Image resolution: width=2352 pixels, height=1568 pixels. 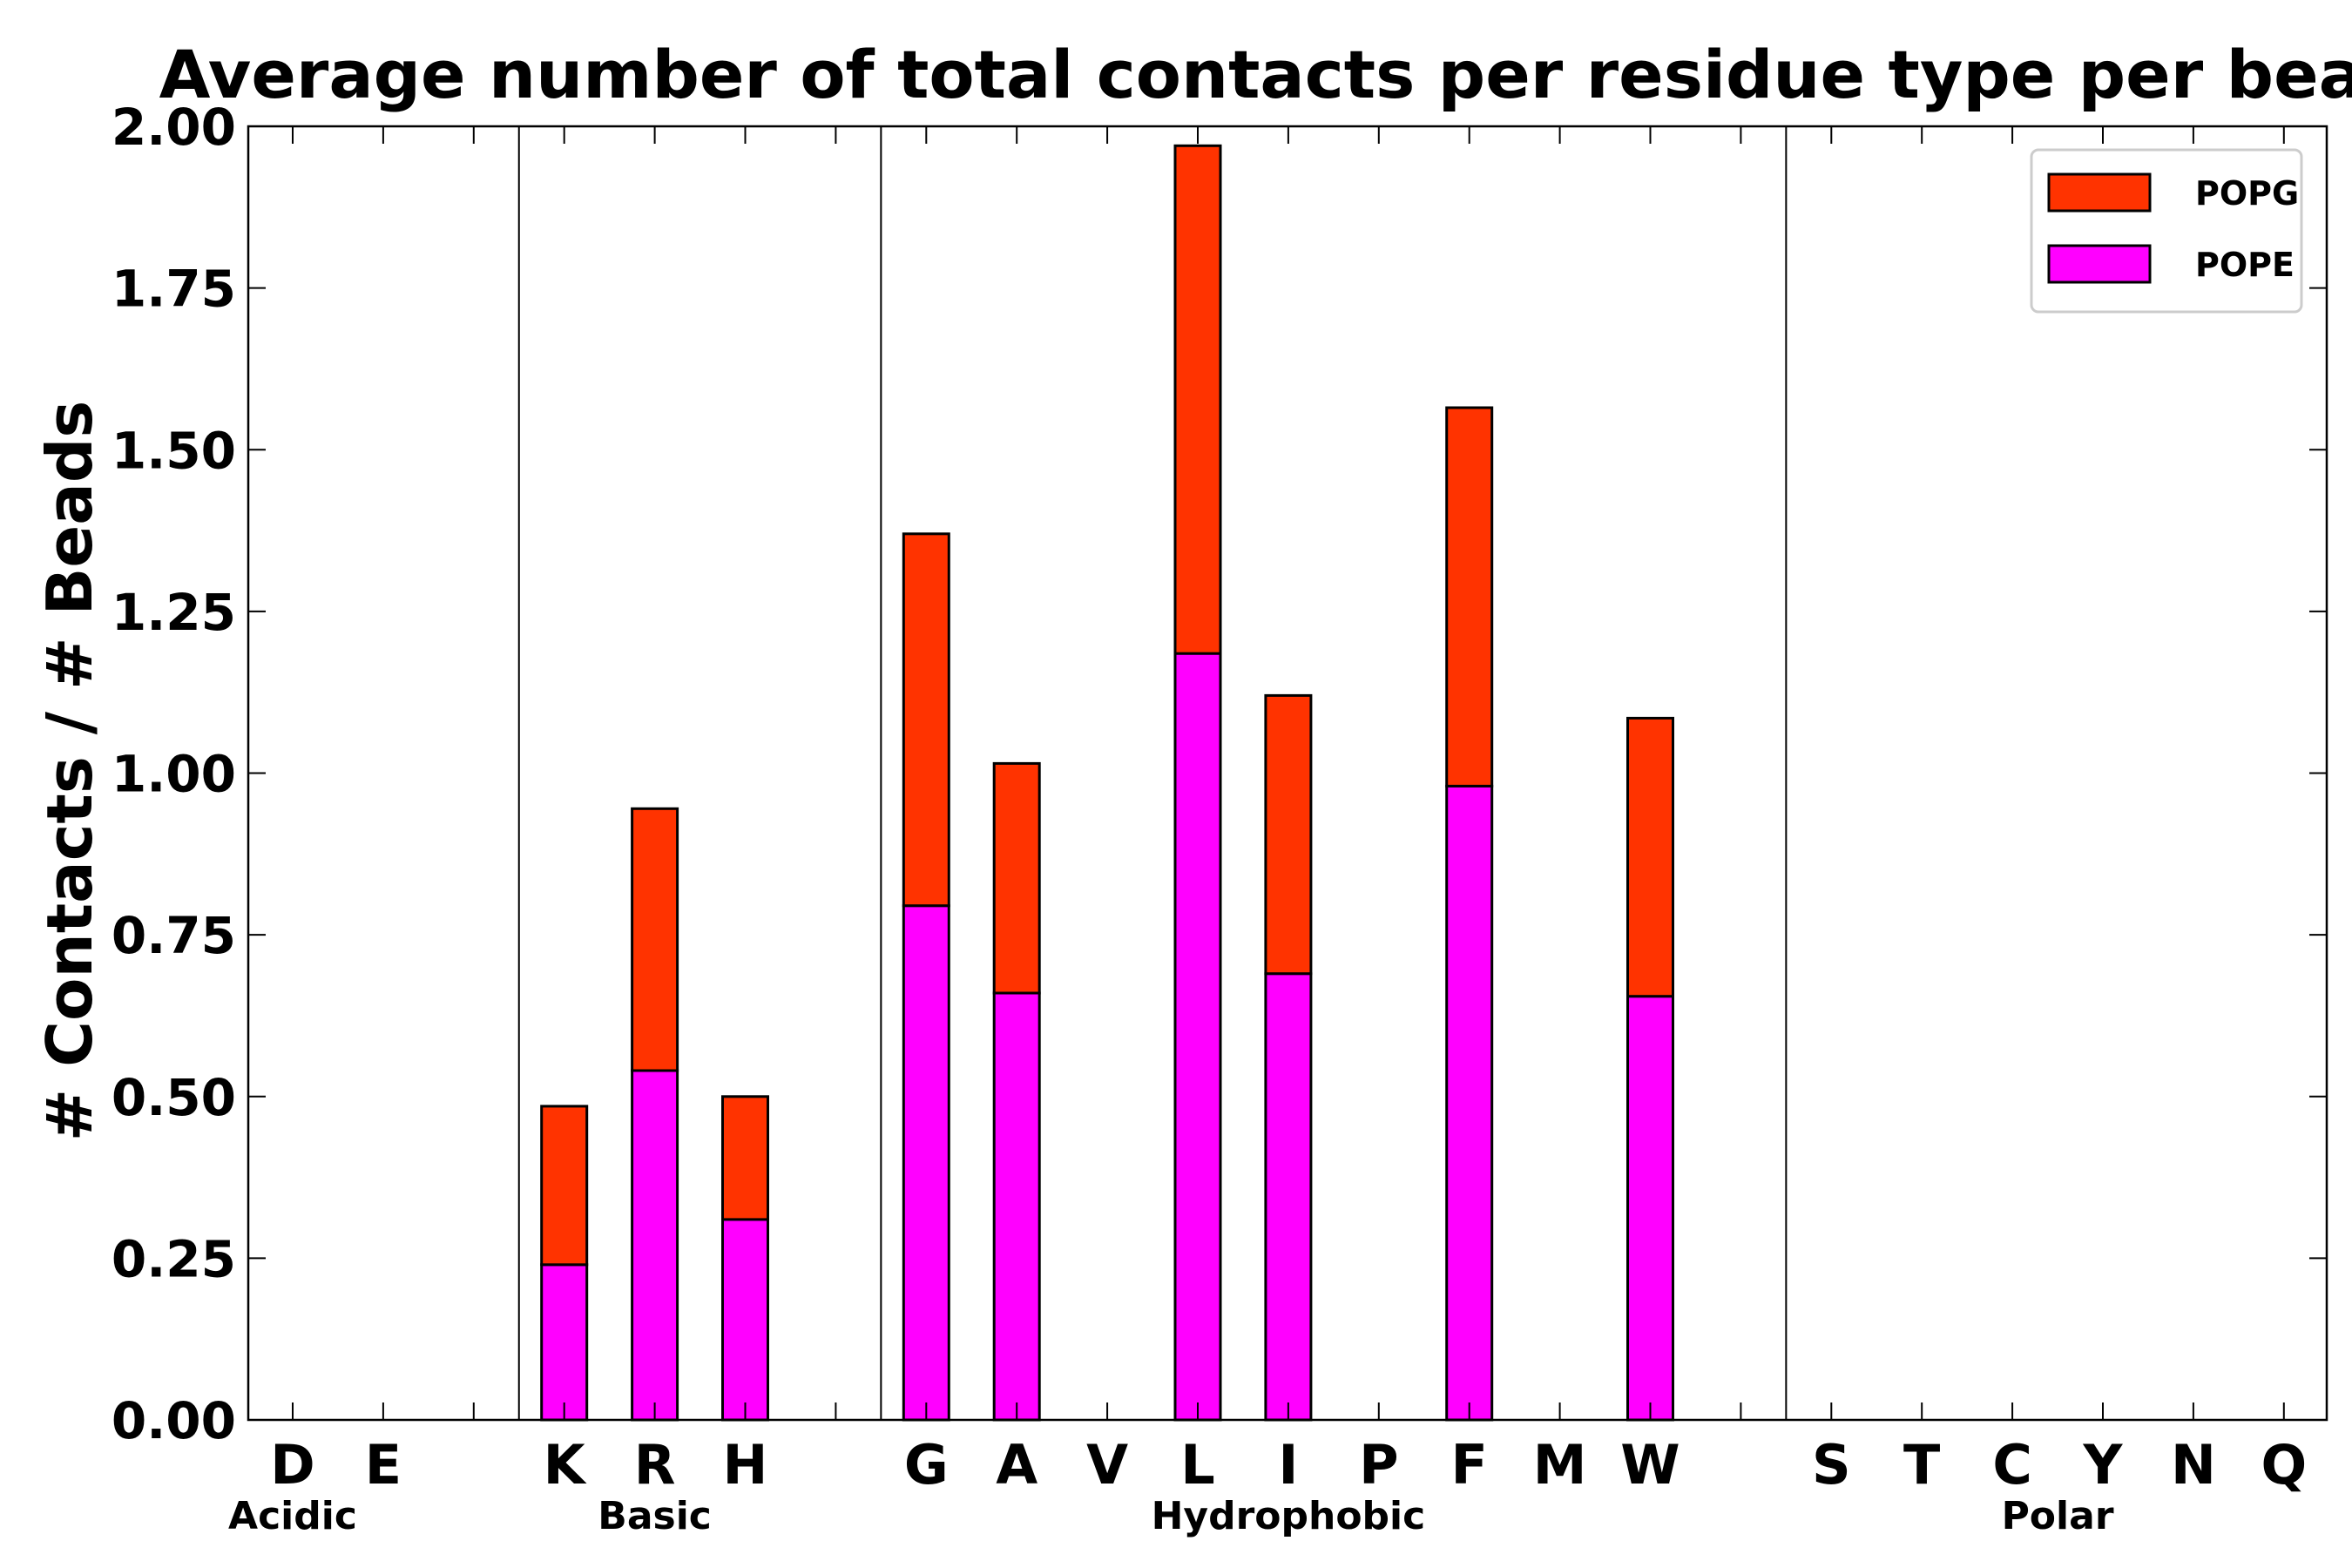 I want to click on group-label-acidic: Acidic, so click(x=292, y=1516).